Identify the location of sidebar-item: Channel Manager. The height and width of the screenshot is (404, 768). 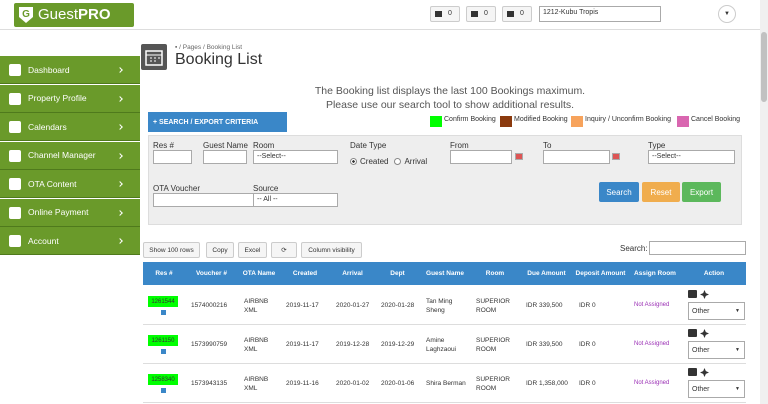
(70, 155).